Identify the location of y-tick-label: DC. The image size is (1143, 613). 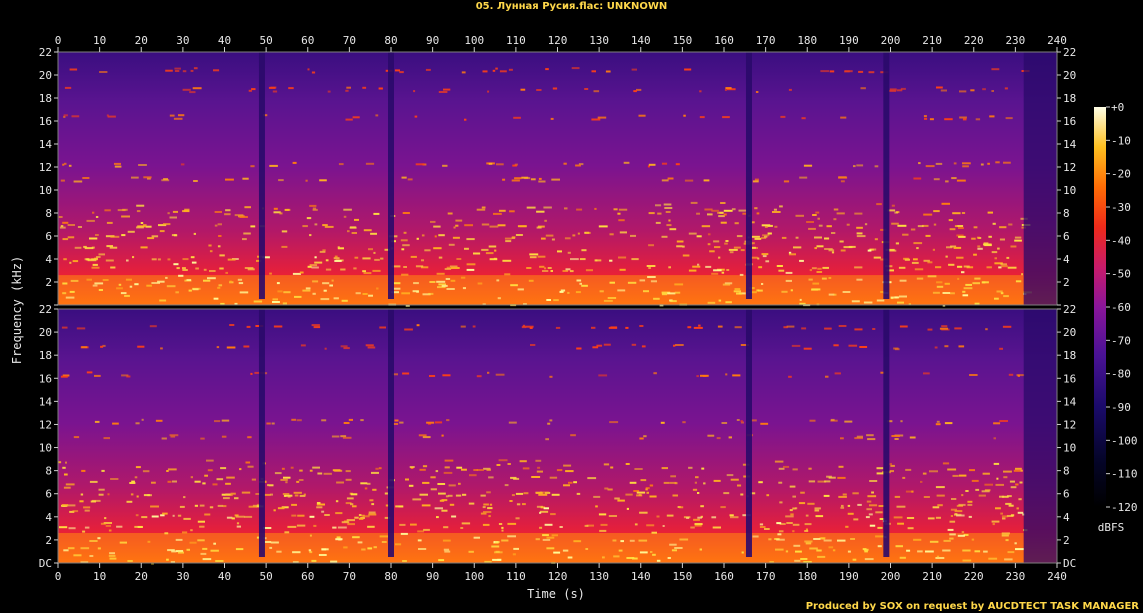
(1069, 563).